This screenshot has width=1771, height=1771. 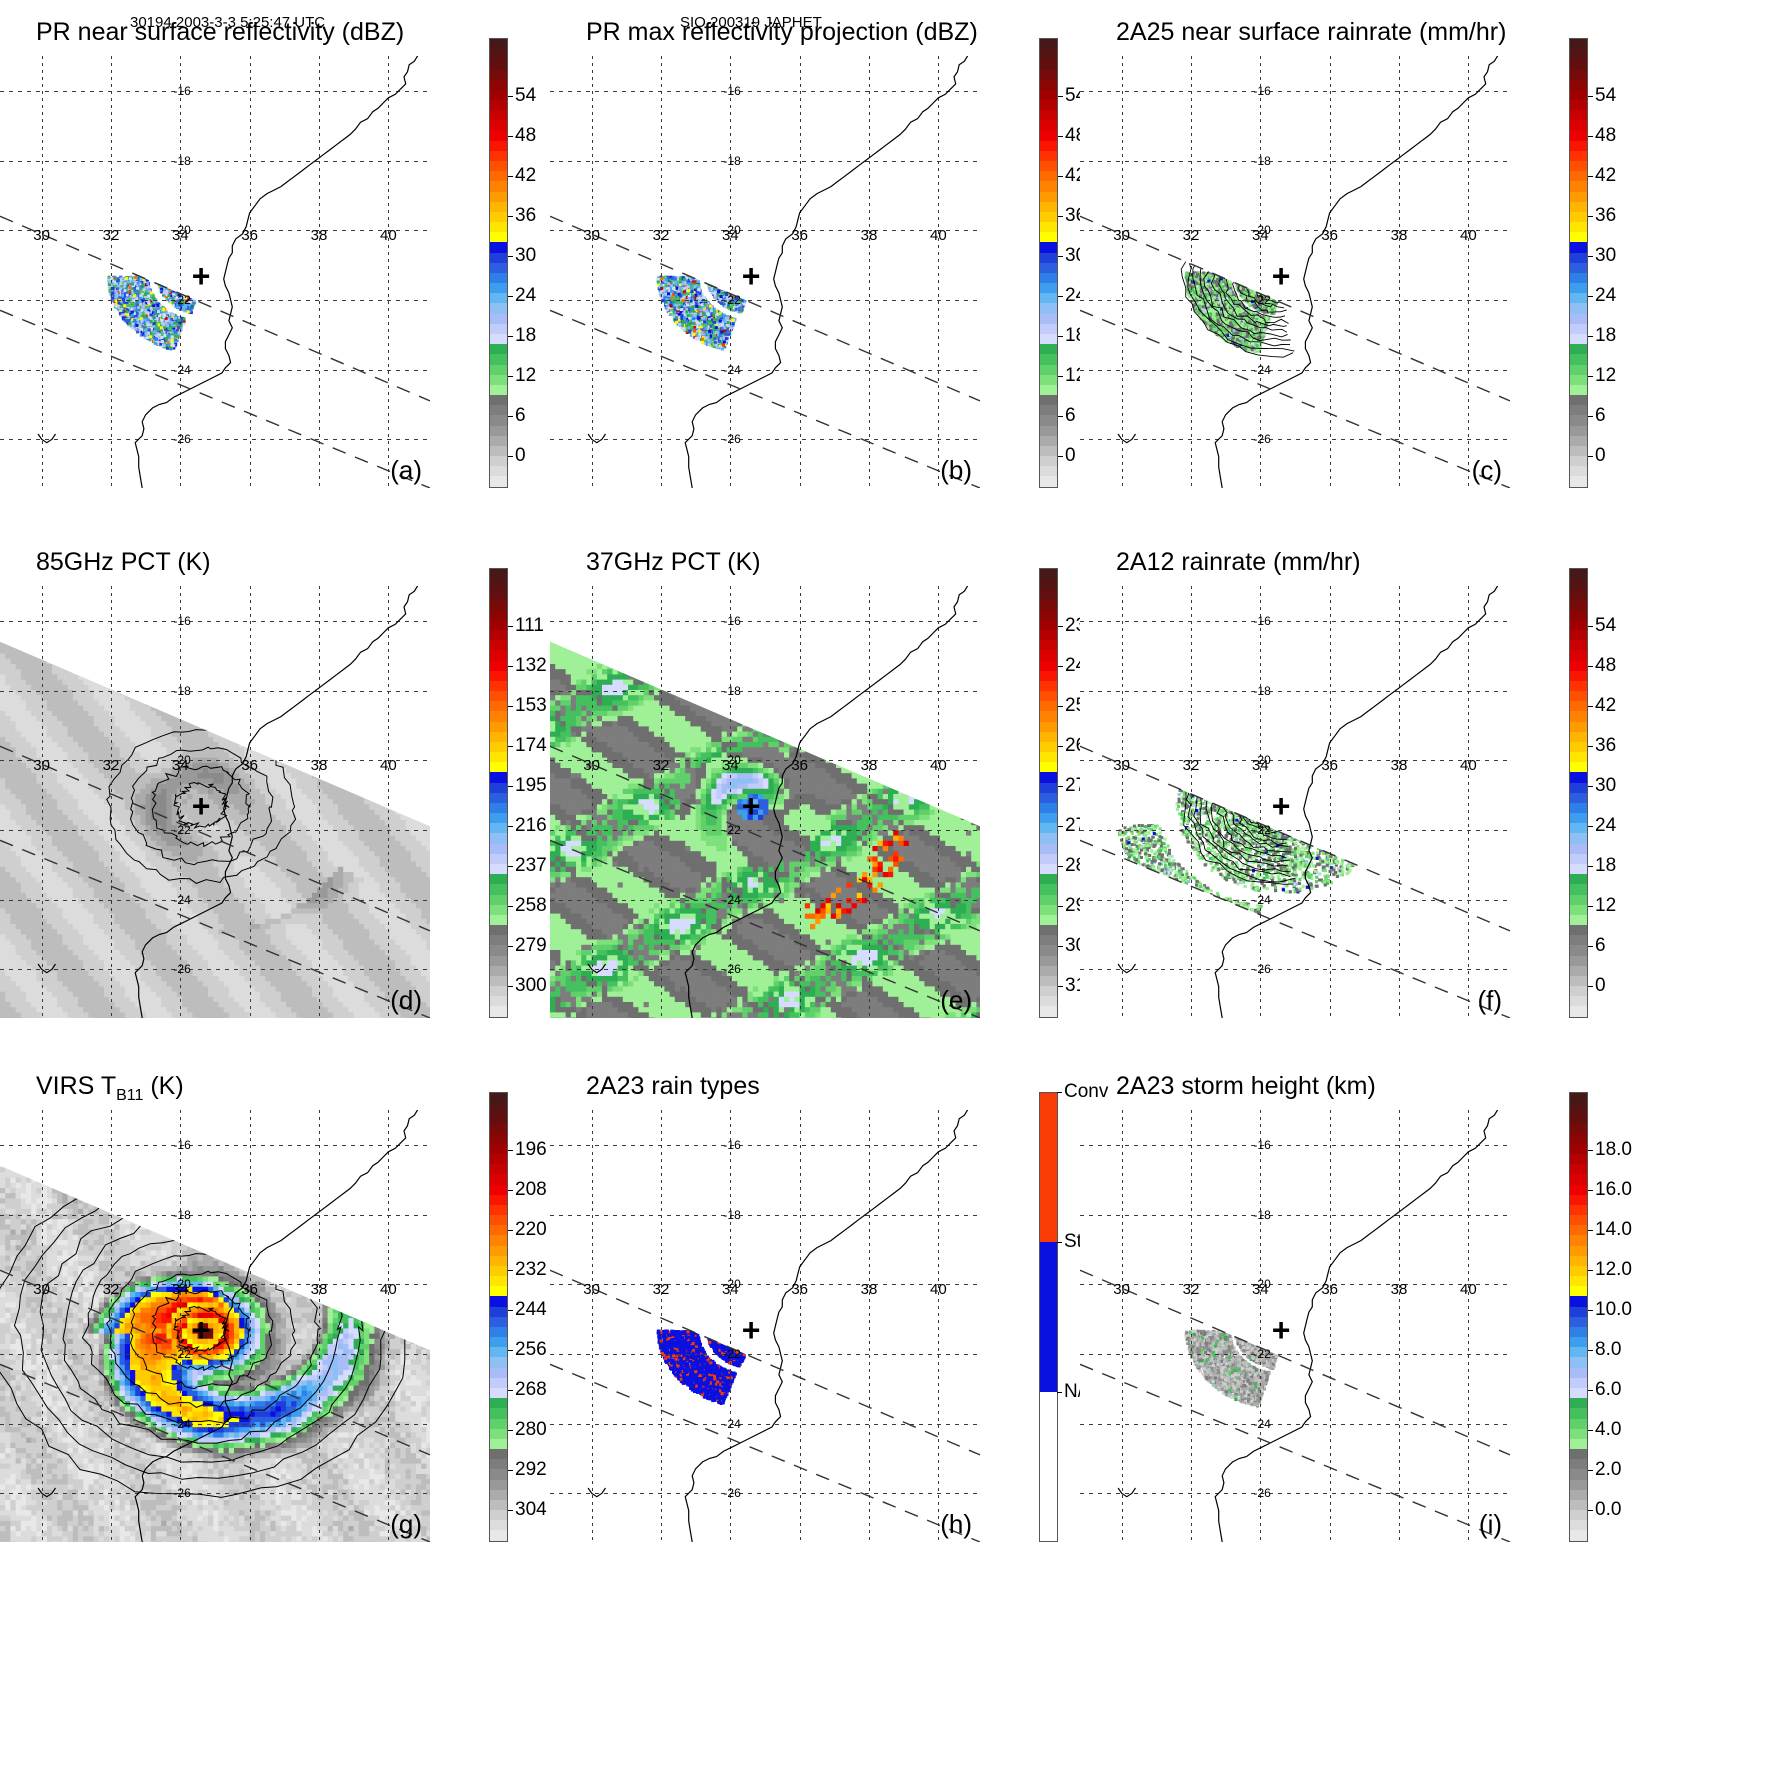 What do you see at coordinates (1468, 1289) in the screenshot?
I see `lon-label-40: 40` at bounding box center [1468, 1289].